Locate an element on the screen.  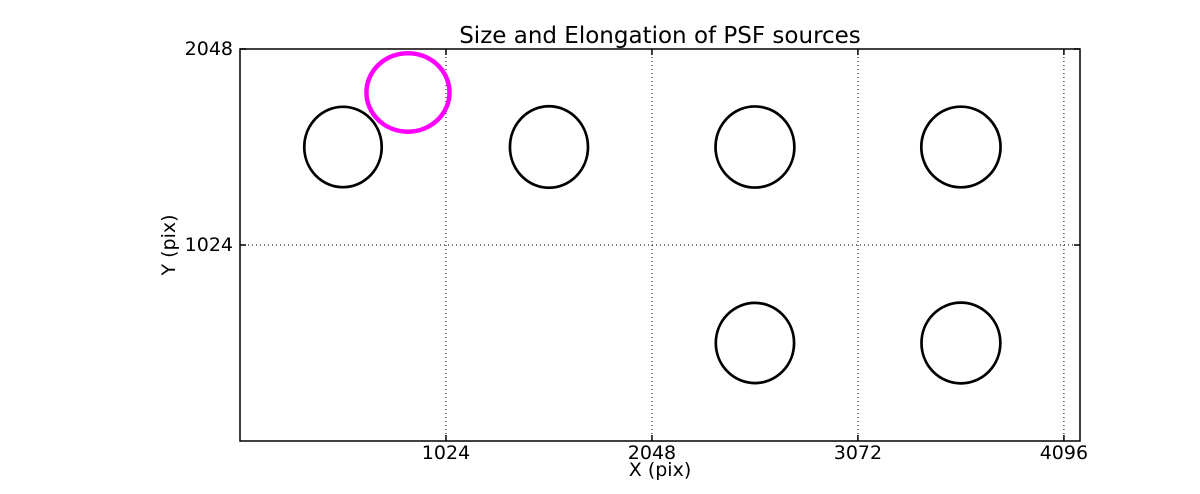
x-tick-label: 3072 is located at coordinates (858, 453).